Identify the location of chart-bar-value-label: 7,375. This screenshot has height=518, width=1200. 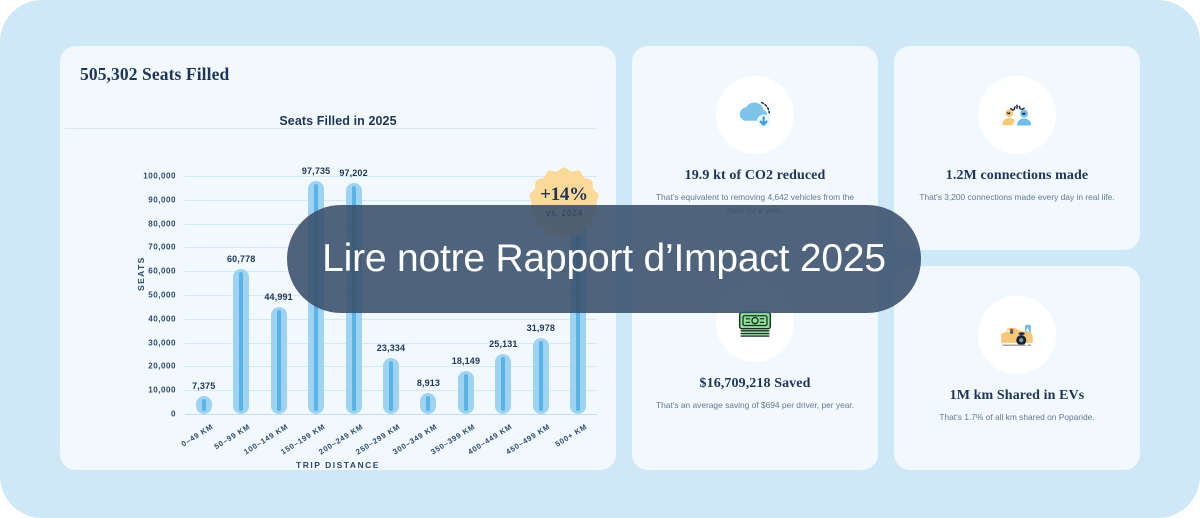
(204, 386).